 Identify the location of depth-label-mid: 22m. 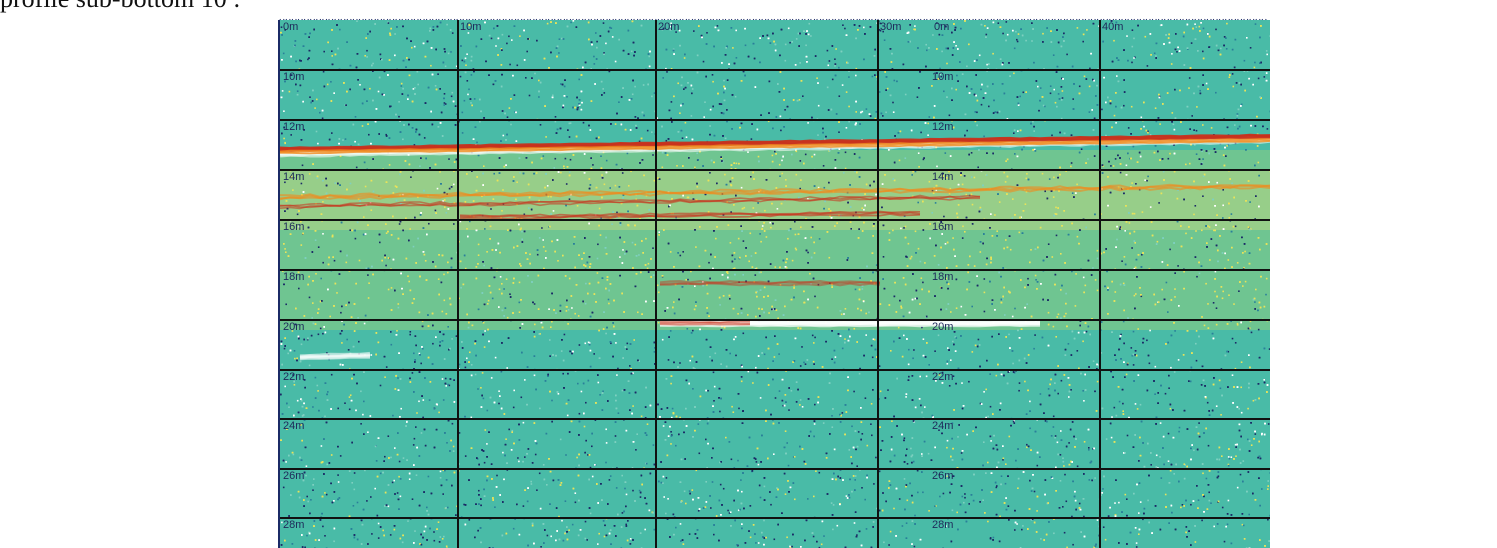
(943, 377).